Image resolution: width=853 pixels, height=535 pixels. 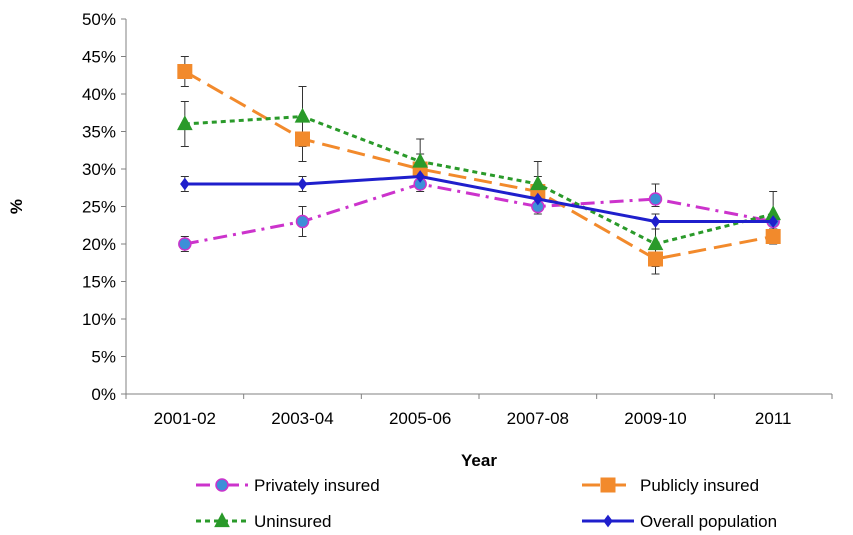 I want to click on y-tick-label: 25%, so click(x=99, y=207).